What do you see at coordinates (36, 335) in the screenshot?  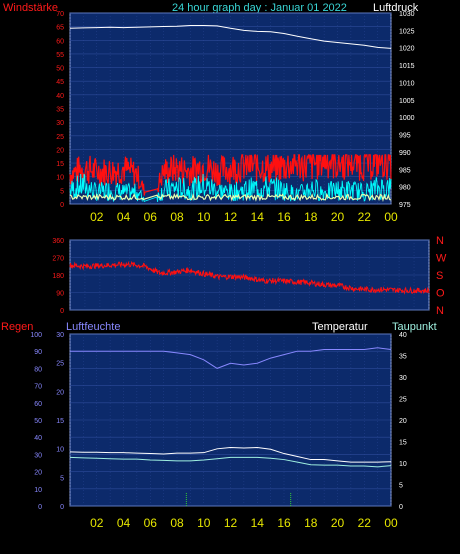 I see `rain-tick-label: 100` at bounding box center [36, 335].